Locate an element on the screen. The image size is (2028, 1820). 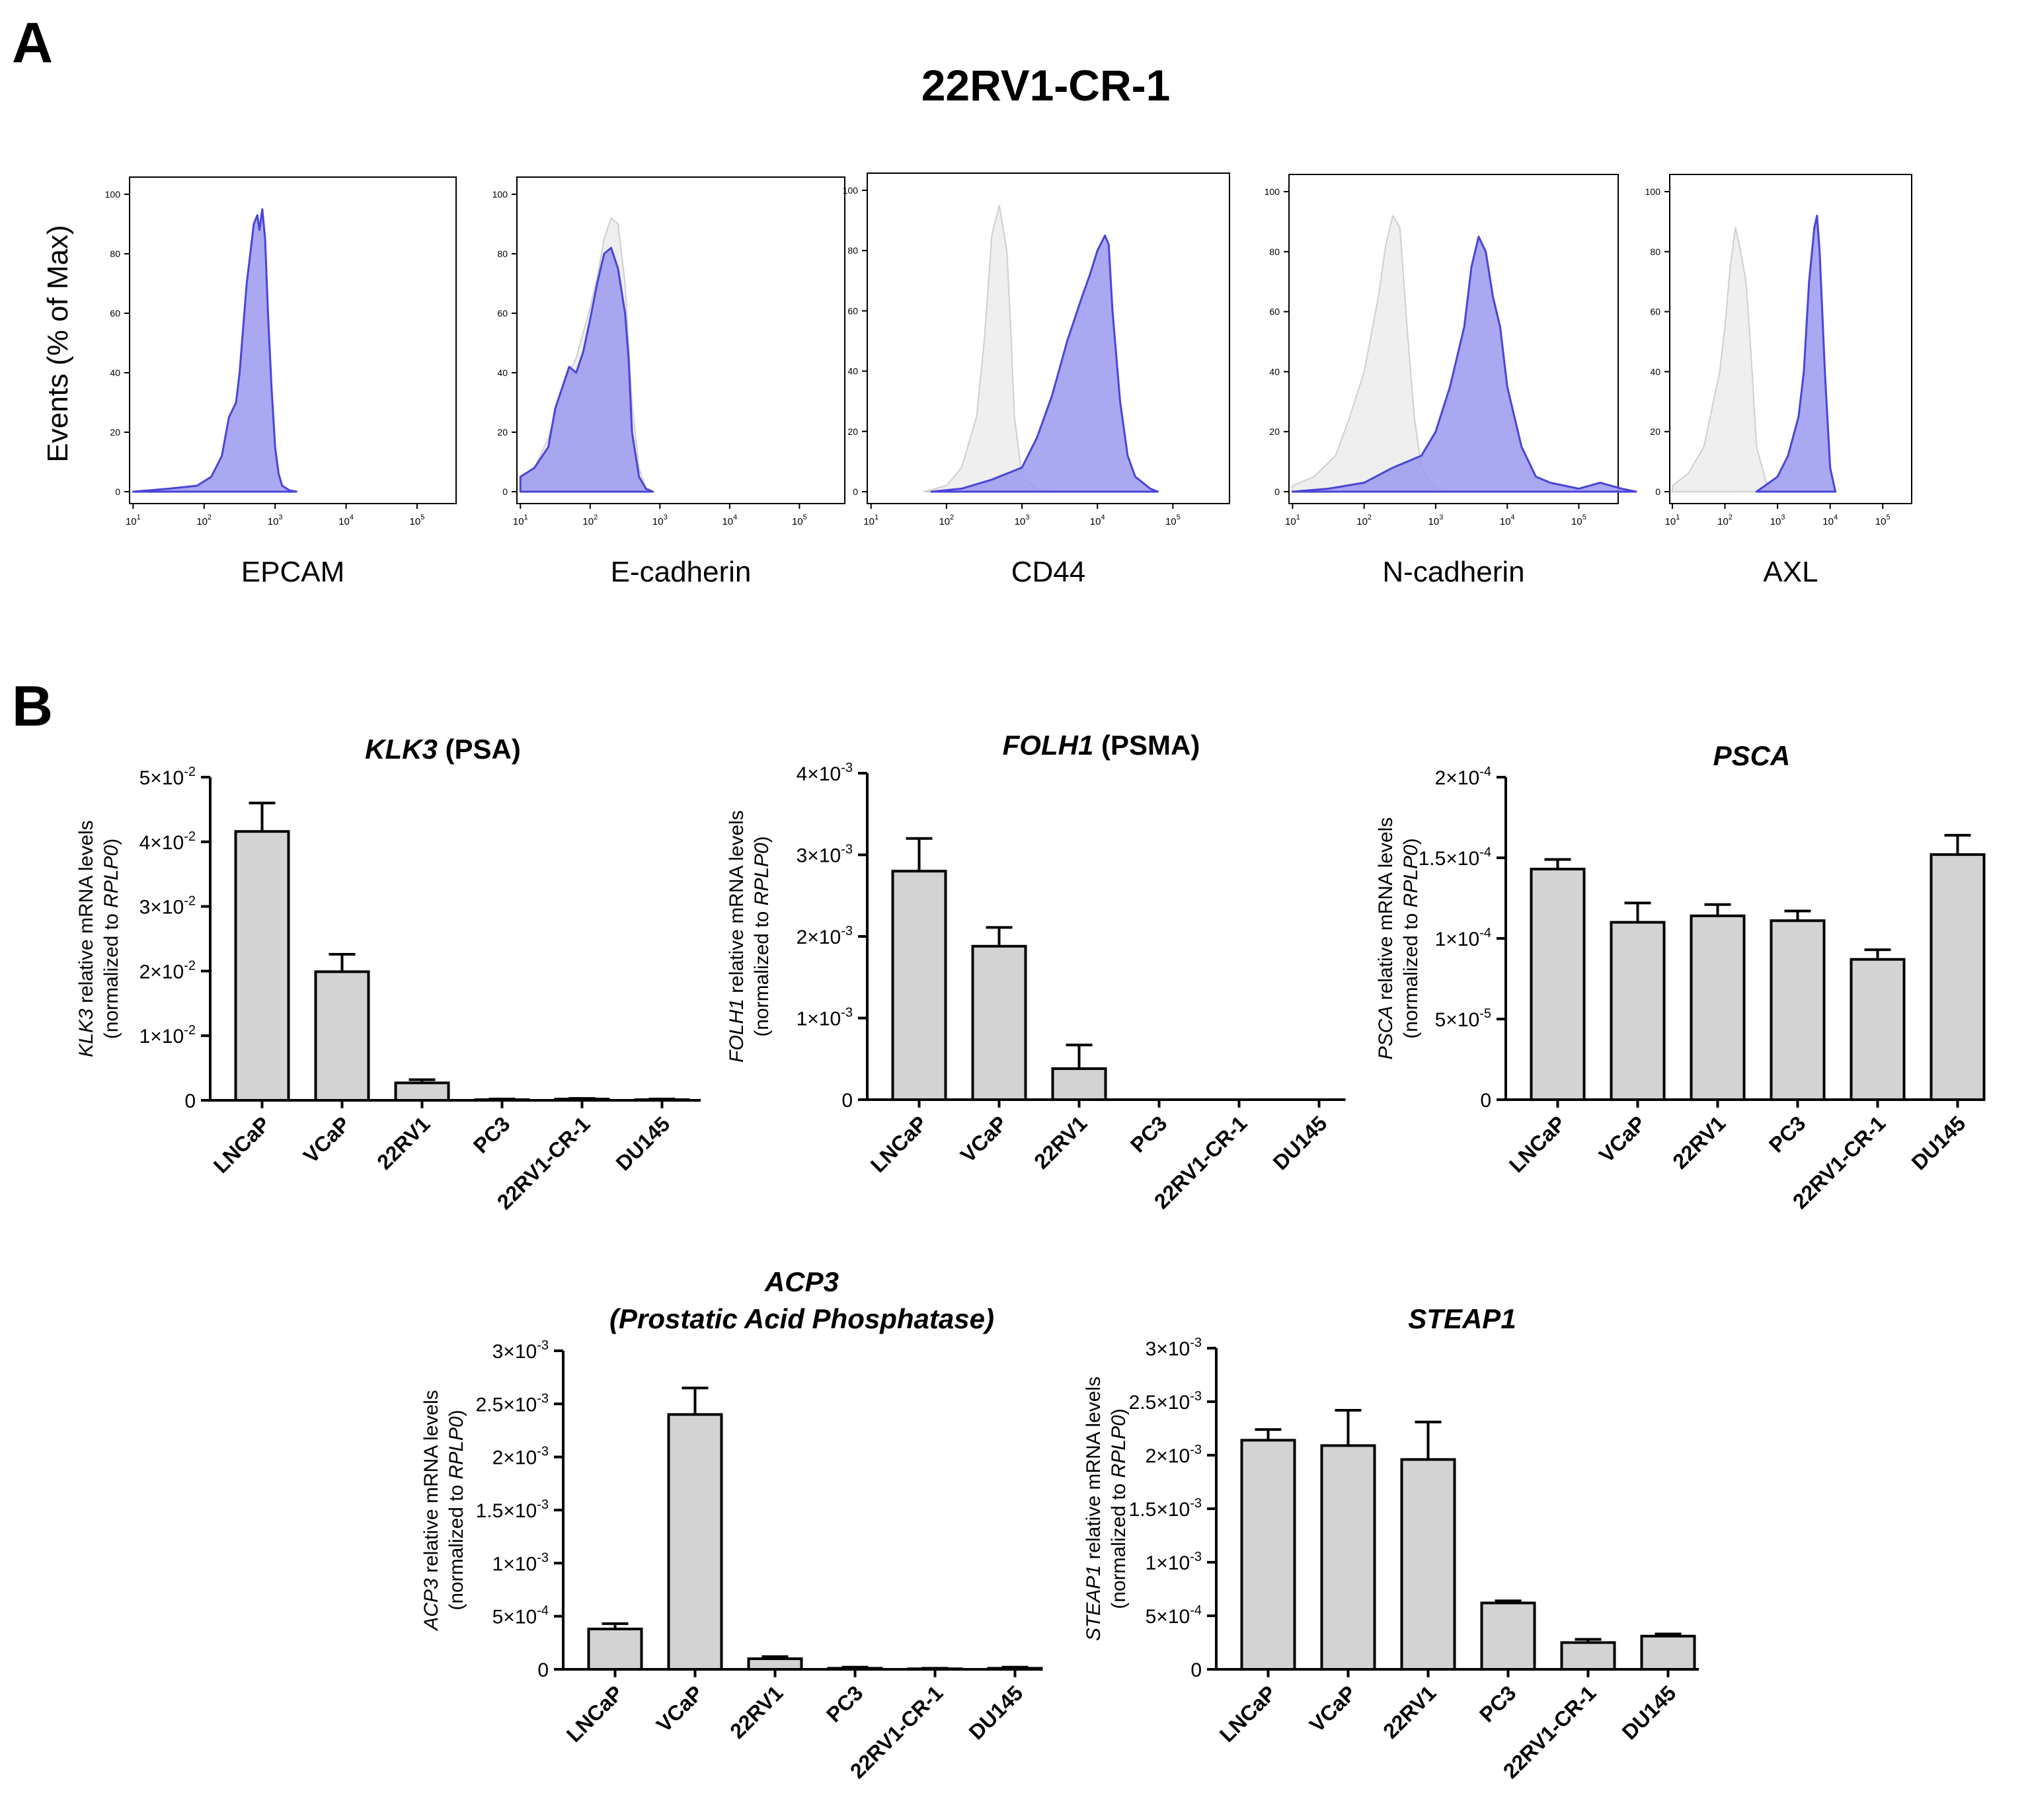
panel-a-title: 22RV1-CR-1 is located at coordinates (1046, 85).